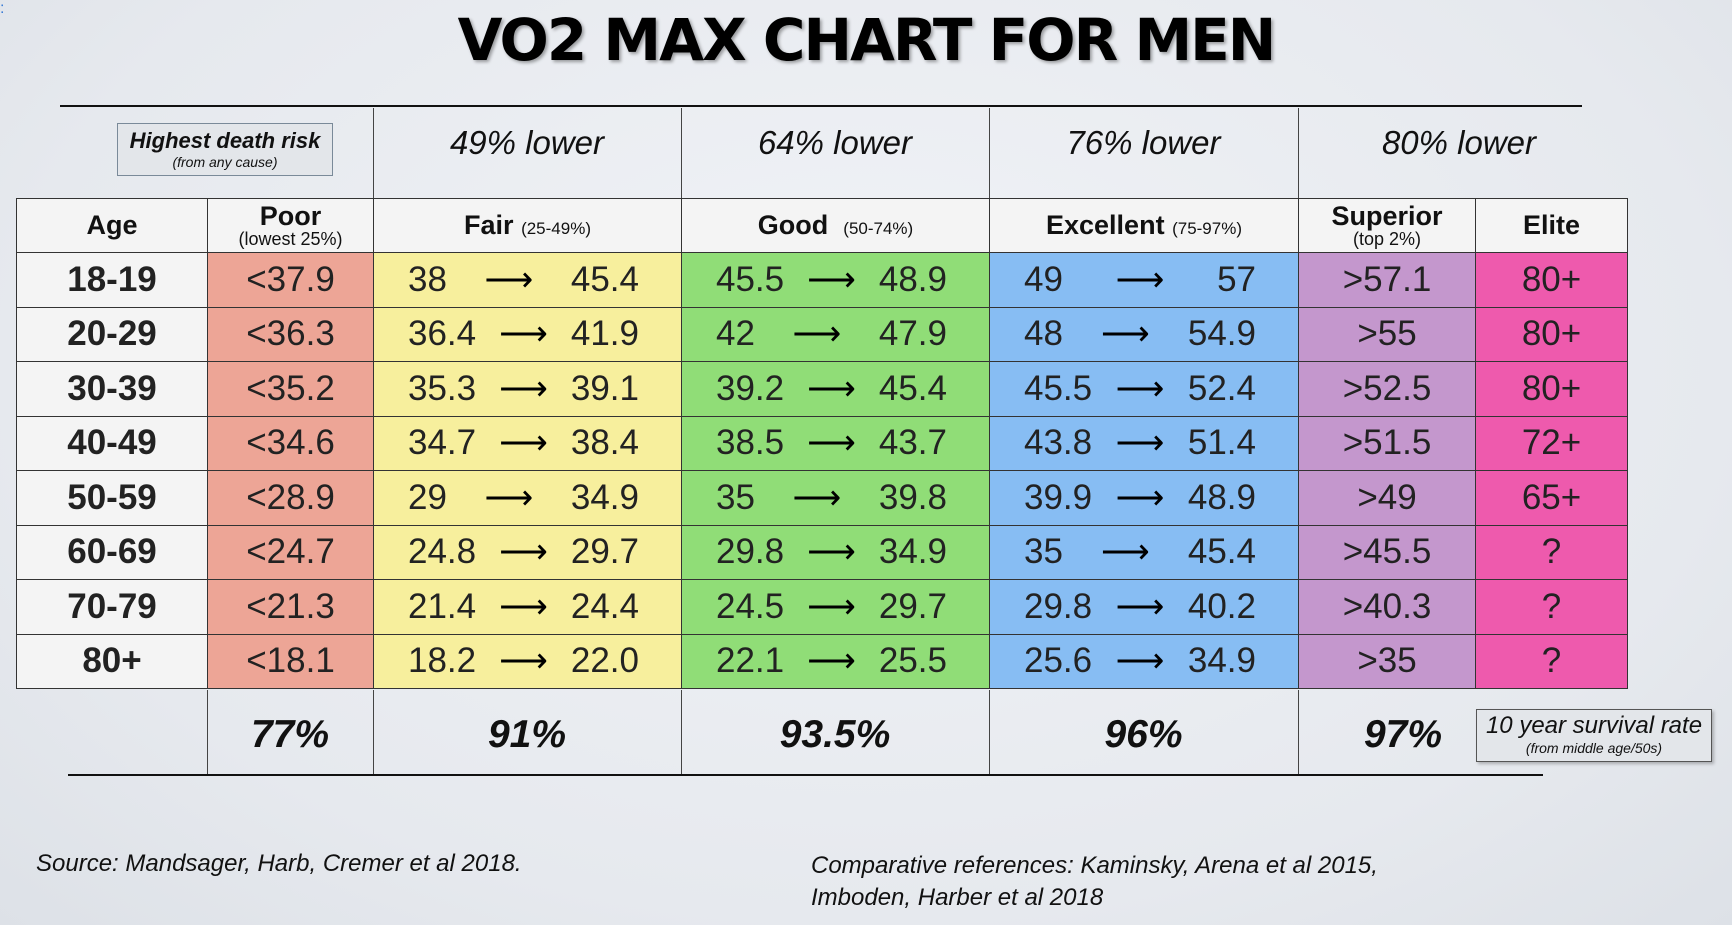 This screenshot has width=1732, height=925. Describe the element at coordinates (1105, 225) in the screenshot. I see `header-excellent-label: Excellent` at that location.